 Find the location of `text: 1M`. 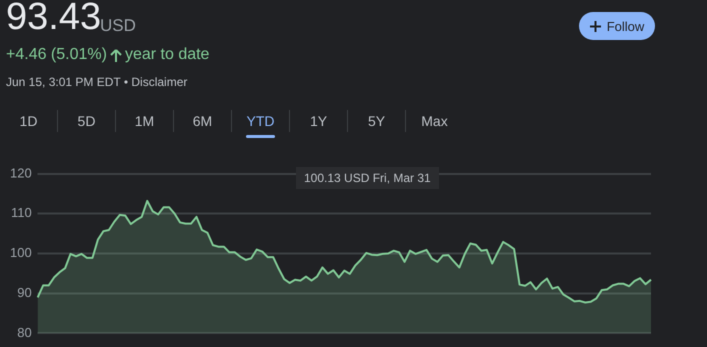

text: 1M is located at coordinates (145, 121).